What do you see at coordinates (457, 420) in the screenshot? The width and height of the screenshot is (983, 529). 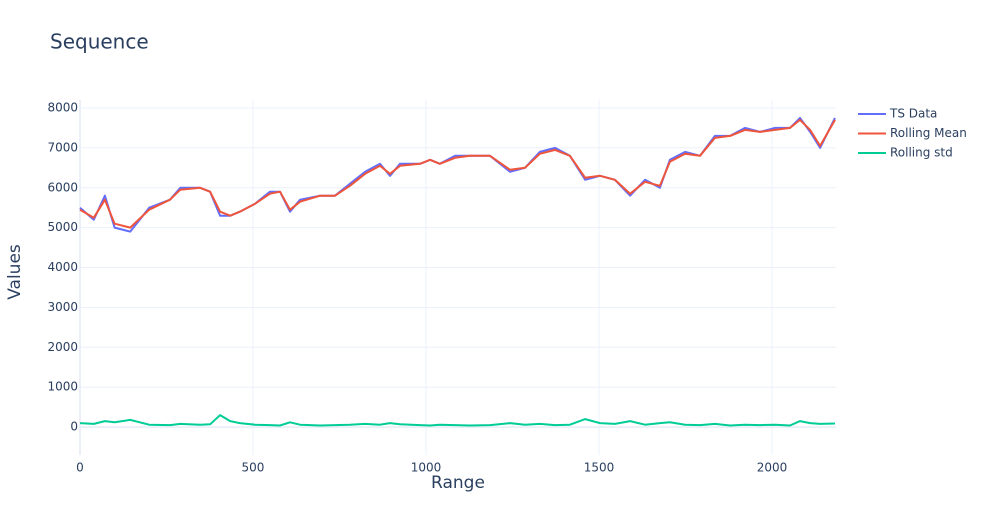 I see `line-series` at bounding box center [457, 420].